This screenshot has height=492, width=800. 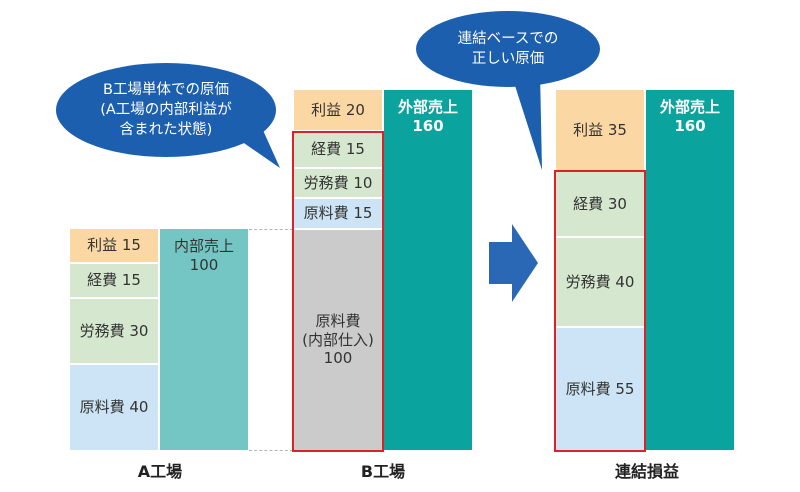 What do you see at coordinates (166, 110) in the screenshot?
I see `left-bubble-text: B工場単体での原価 (A工場の内部利益が 含まれた状態)` at bounding box center [166, 110].